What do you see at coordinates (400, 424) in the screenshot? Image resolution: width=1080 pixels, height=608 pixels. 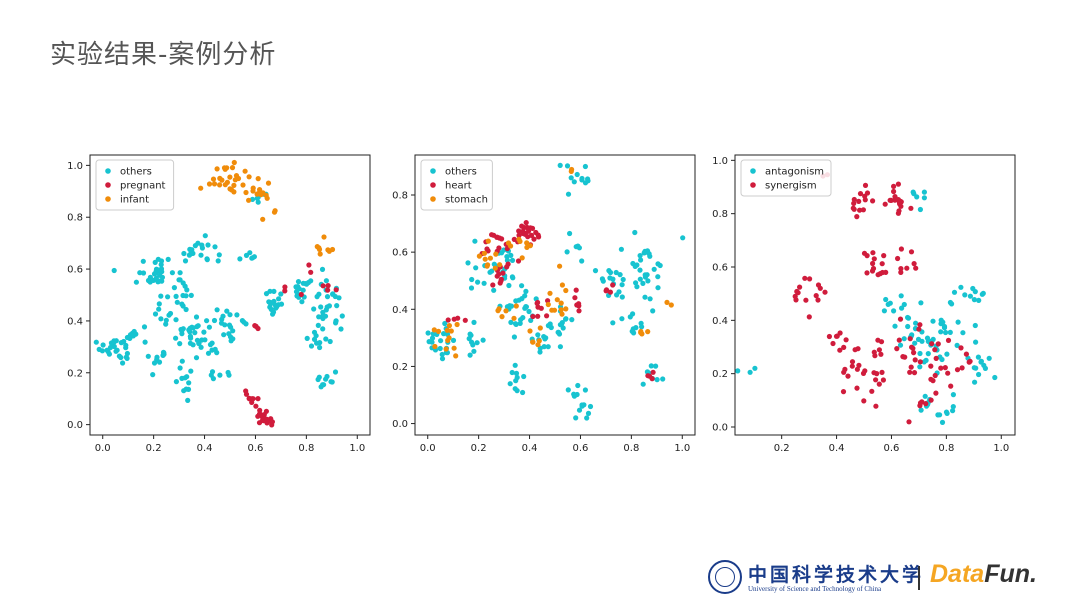 I see `y-tick-label: 0.0` at bounding box center [400, 424].